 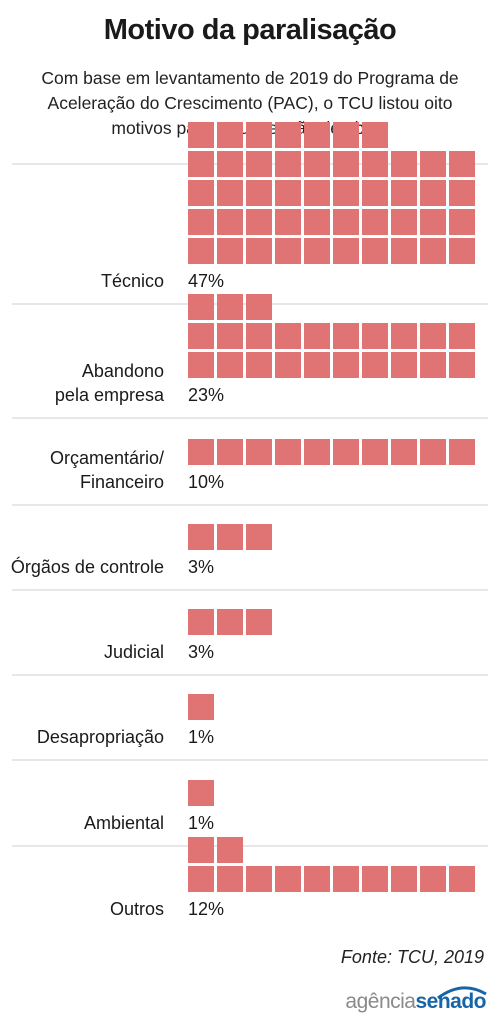 I want to click on category-label: Abandono, so click(x=123, y=371).